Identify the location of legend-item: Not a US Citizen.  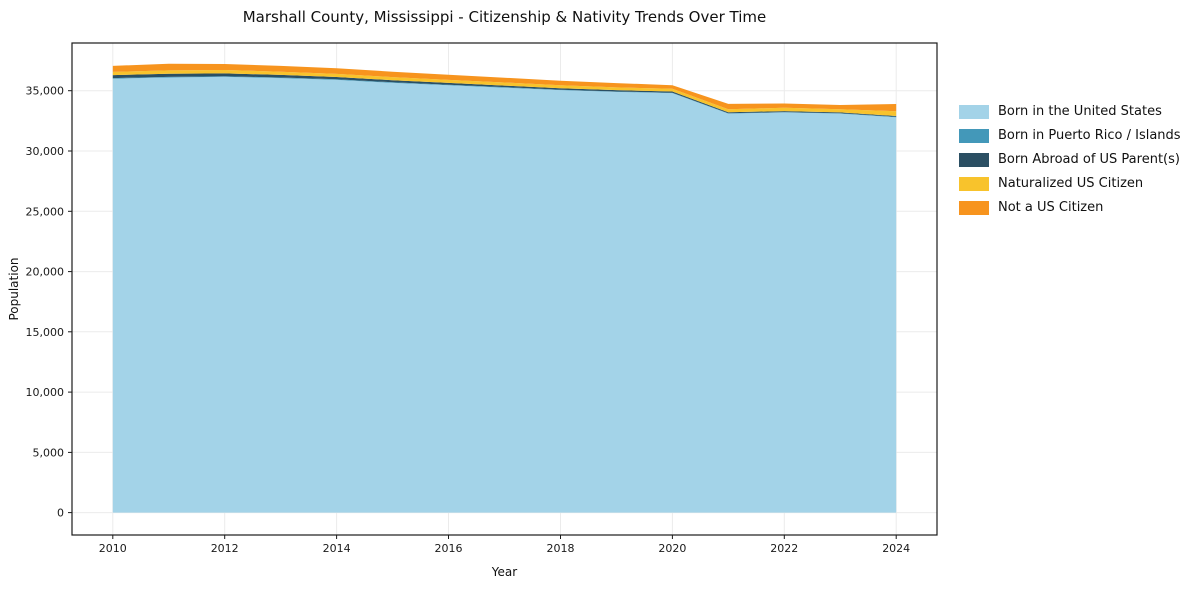
(1070, 207).